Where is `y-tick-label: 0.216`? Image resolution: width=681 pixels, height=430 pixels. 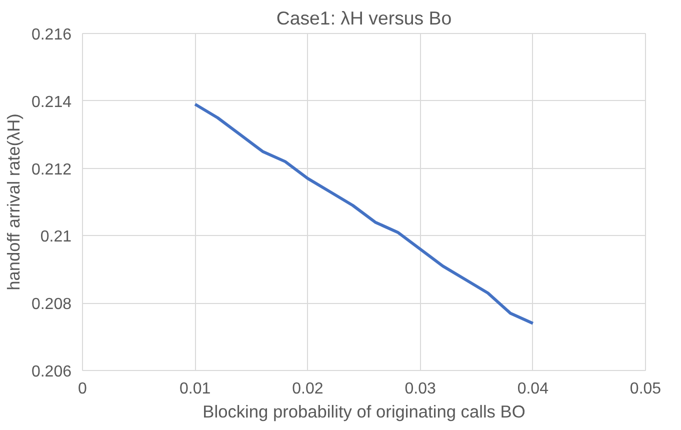 y-tick-label: 0.216 is located at coordinates (51, 35).